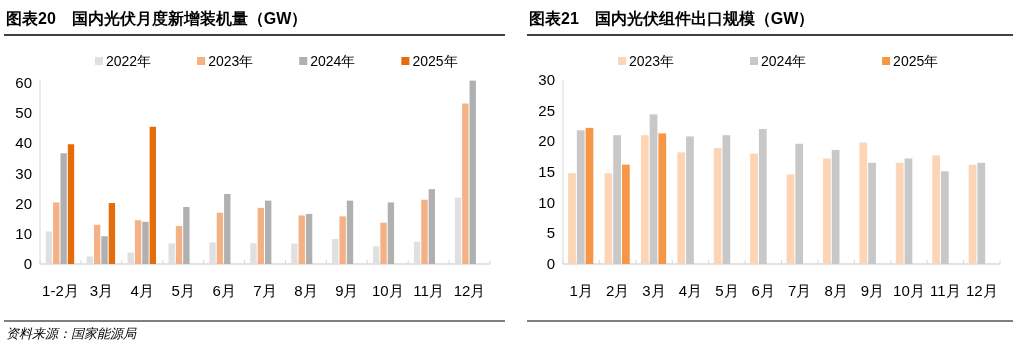  Describe the element at coordinates (672, 19) in the screenshot. I see `chart-title: 图表21 国内光伏组件出口规模（GW）` at that location.